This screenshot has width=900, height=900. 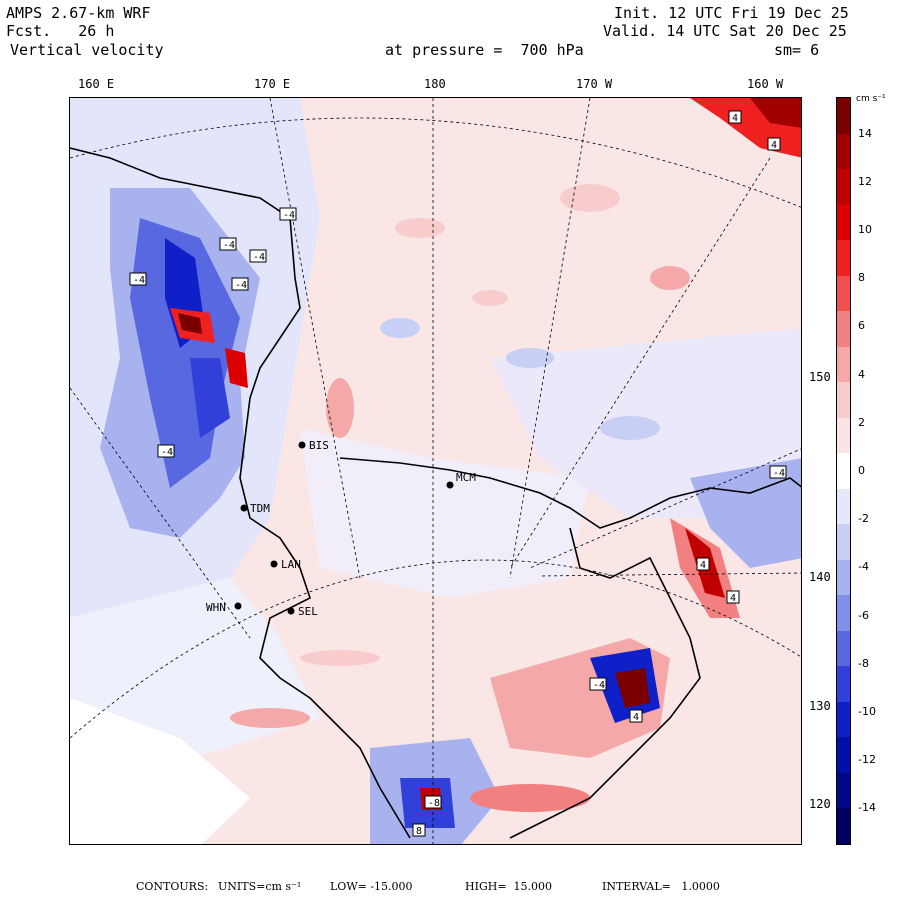 I want to click on forecast-value: 26 h, so click(x=96, y=31).